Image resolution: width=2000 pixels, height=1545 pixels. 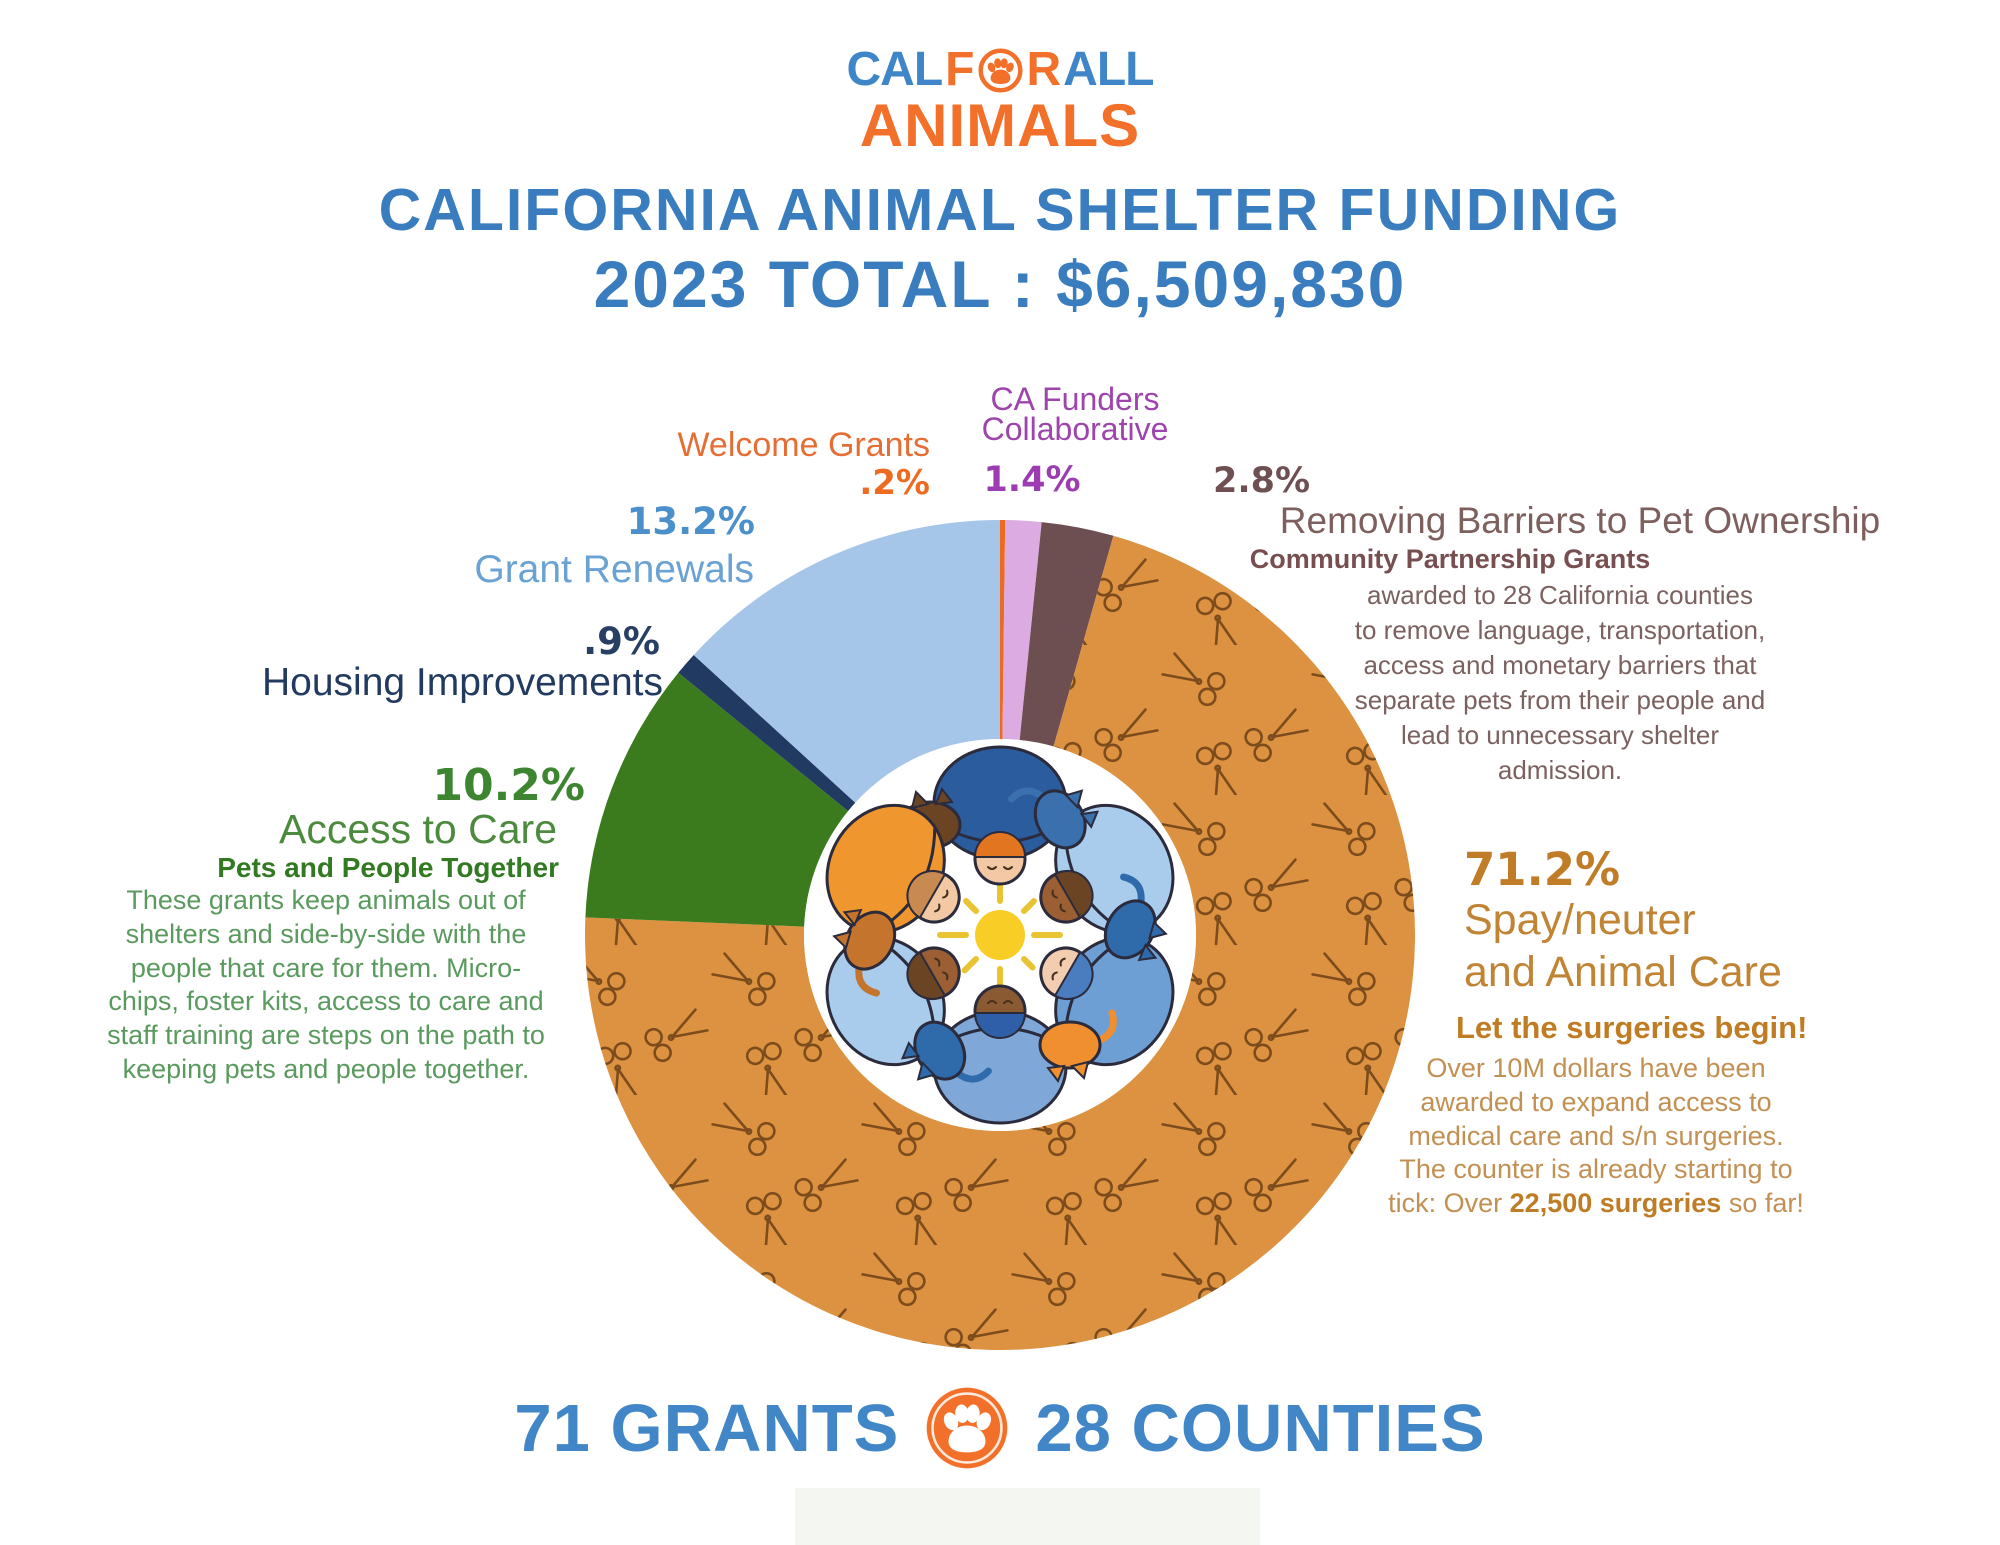 What do you see at coordinates (1044, 69) in the screenshot?
I see `logo-for-r: R` at bounding box center [1044, 69].